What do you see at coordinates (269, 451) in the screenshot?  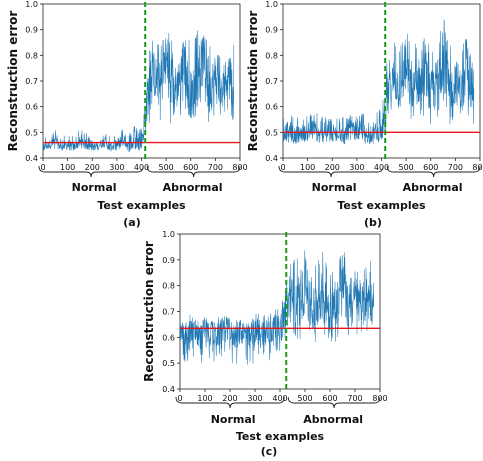 I see `panel-label: (c)` at bounding box center [269, 451].